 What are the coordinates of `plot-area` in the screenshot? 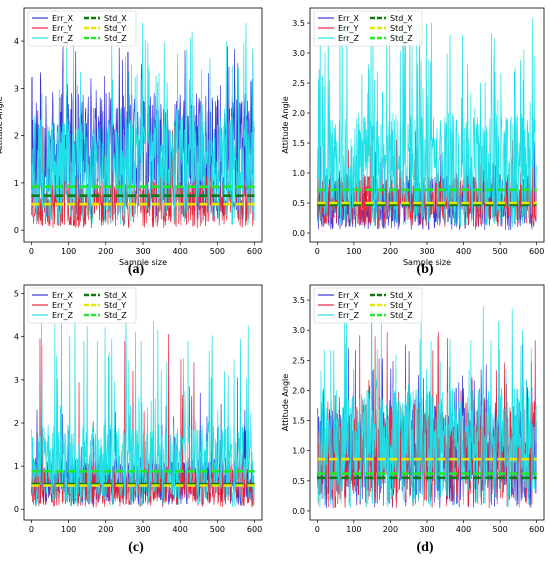 It's located at (426, 407).